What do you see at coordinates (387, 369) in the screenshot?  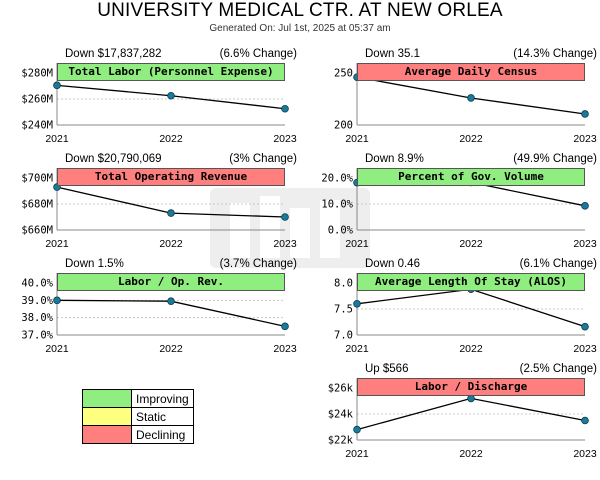 I see `change-amount: Up $566` at bounding box center [387, 369].